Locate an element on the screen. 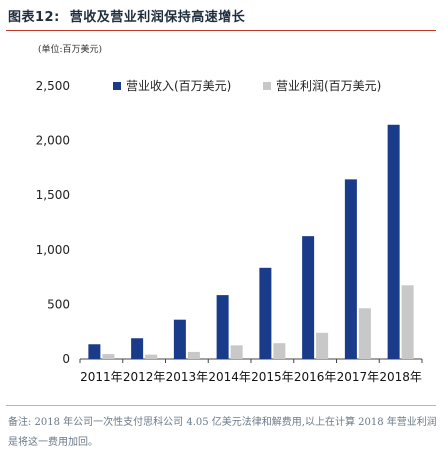 The height and width of the screenshot is (453, 444). x-tick-label: 2018年 is located at coordinates (400, 377).